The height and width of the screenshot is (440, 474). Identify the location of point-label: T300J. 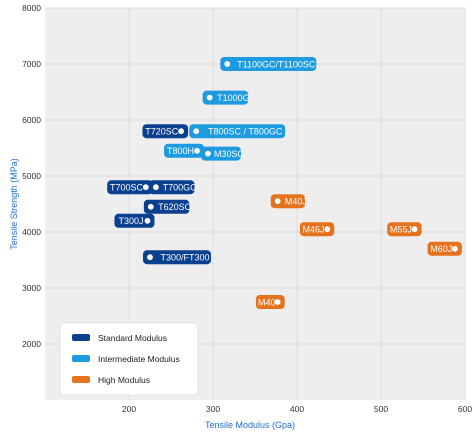
(130, 221).